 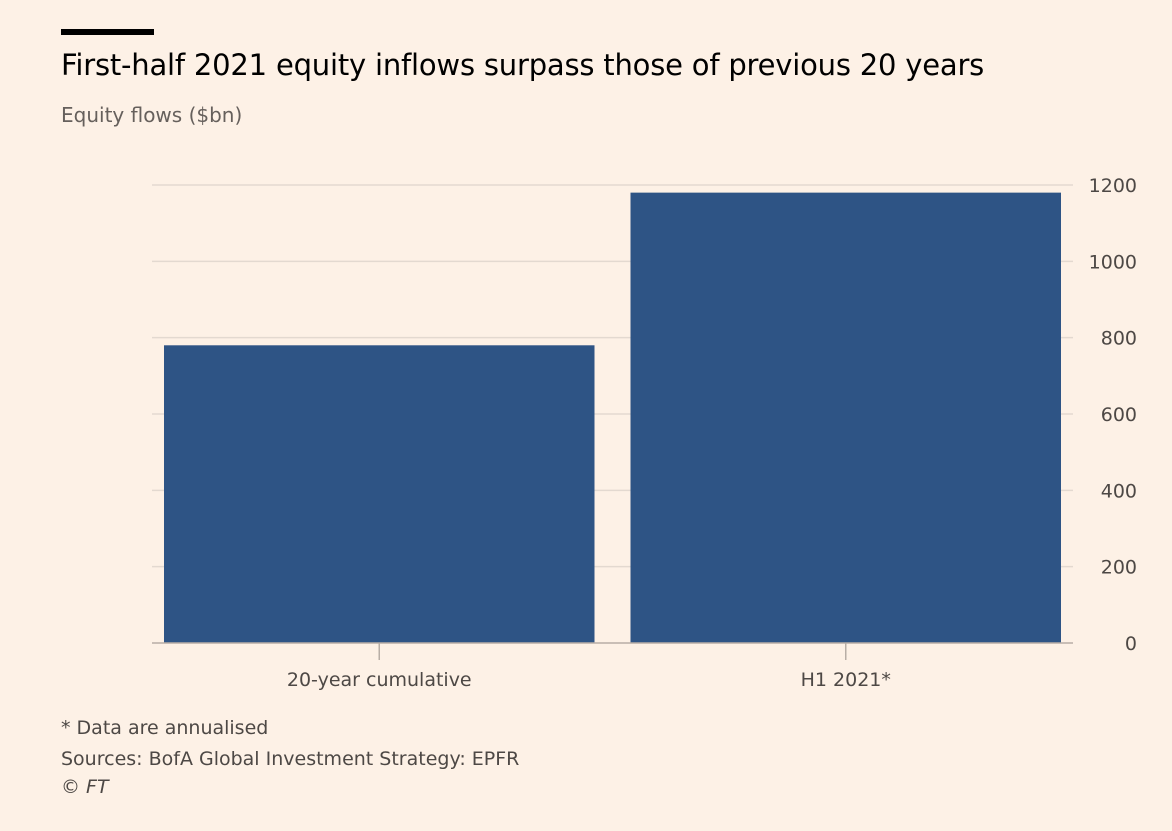 I want to click on y-tick-label: 1200, so click(x=1113, y=186).